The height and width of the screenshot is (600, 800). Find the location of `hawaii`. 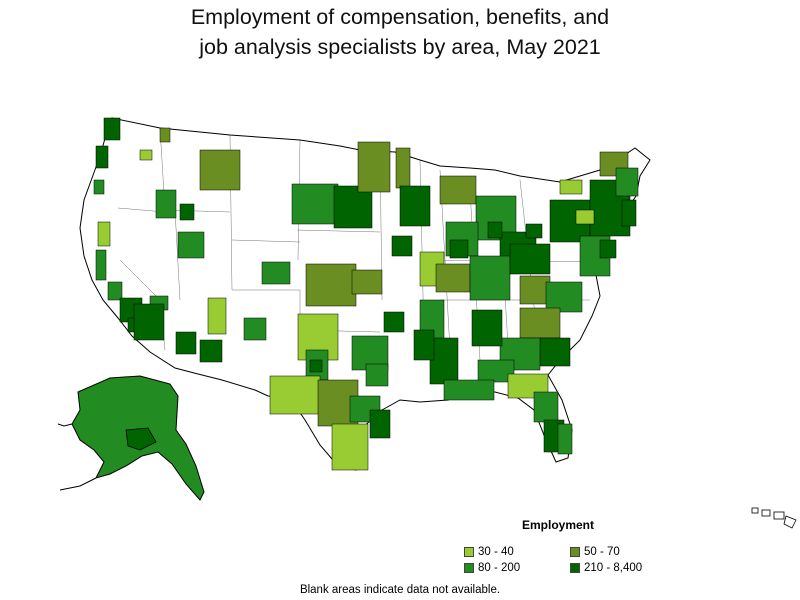

hawaii is located at coordinates (774, 518).